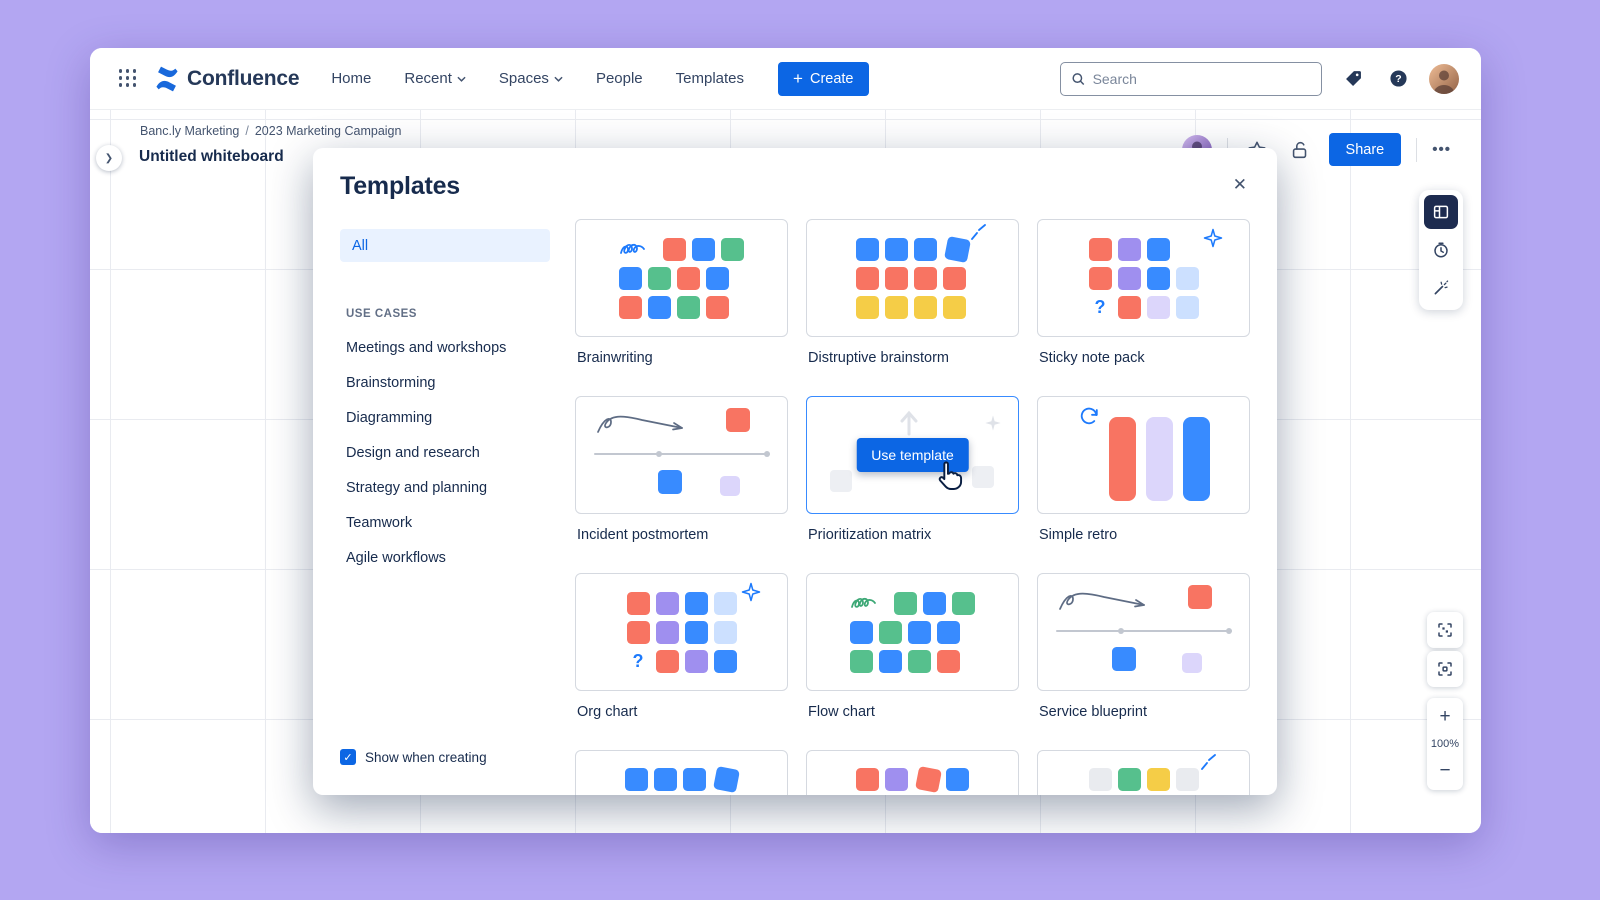  I want to click on search-input, so click(1201, 78).